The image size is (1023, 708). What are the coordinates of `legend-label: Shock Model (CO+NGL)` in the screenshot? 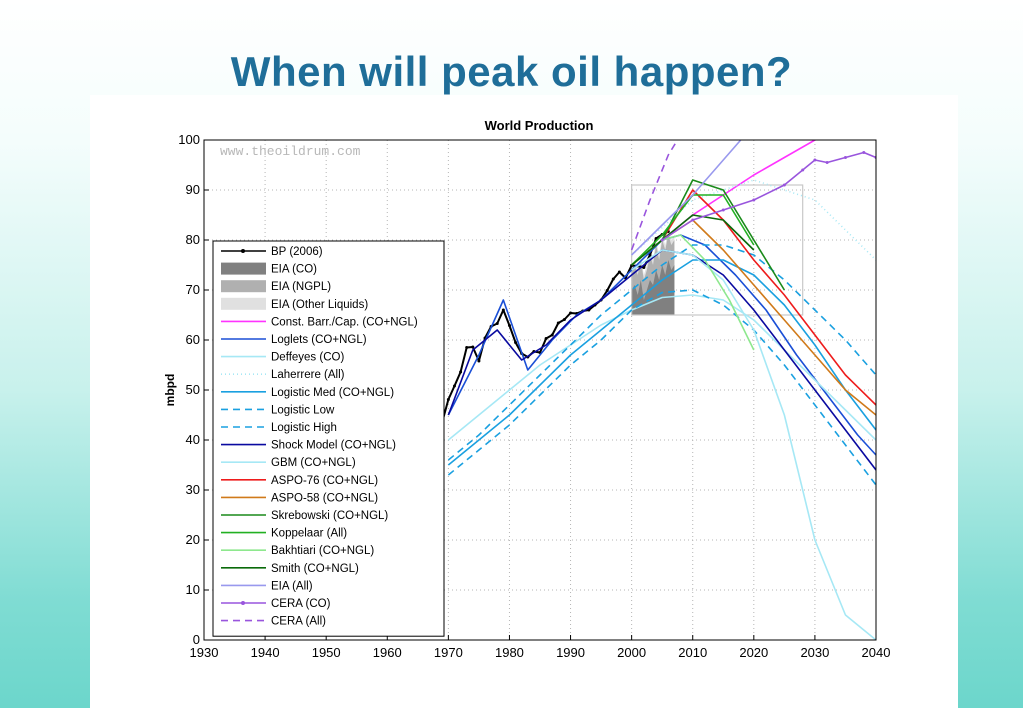 It's located at (333, 446).